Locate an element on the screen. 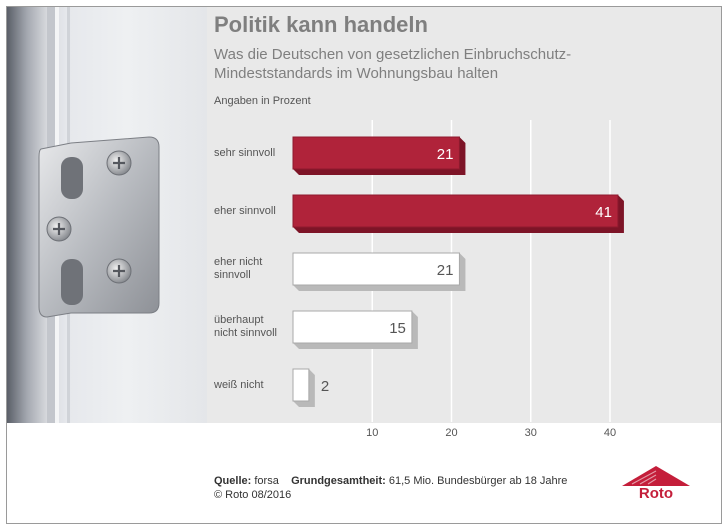 This screenshot has width=728, height=532. source-value: forsa is located at coordinates (266, 481).